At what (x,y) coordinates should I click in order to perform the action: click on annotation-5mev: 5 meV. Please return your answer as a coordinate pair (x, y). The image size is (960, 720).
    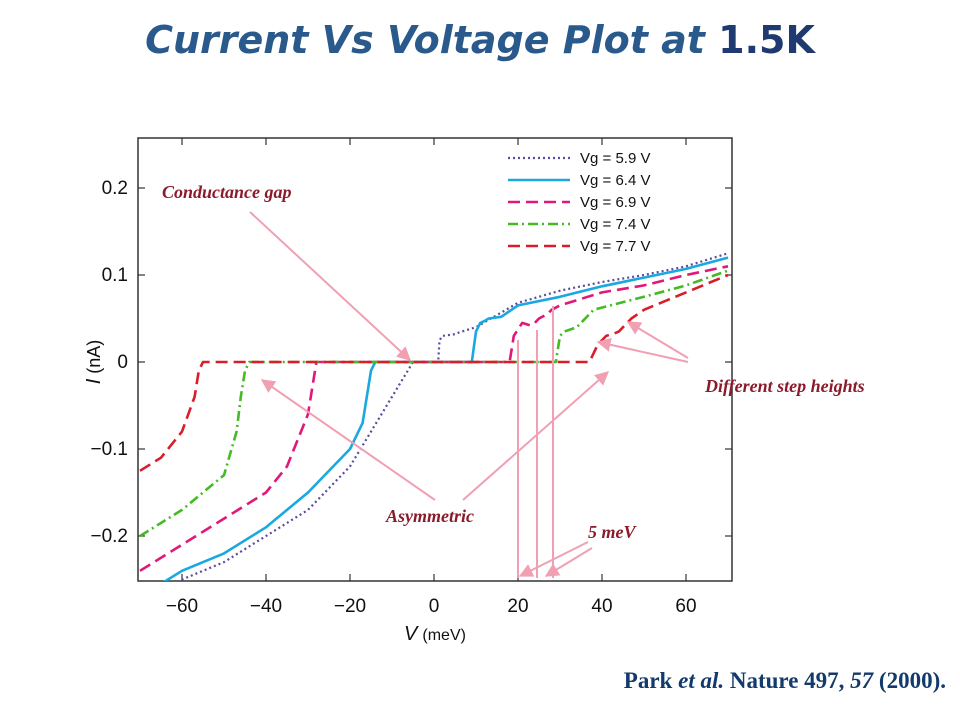
    Looking at the image, I should click on (612, 532).